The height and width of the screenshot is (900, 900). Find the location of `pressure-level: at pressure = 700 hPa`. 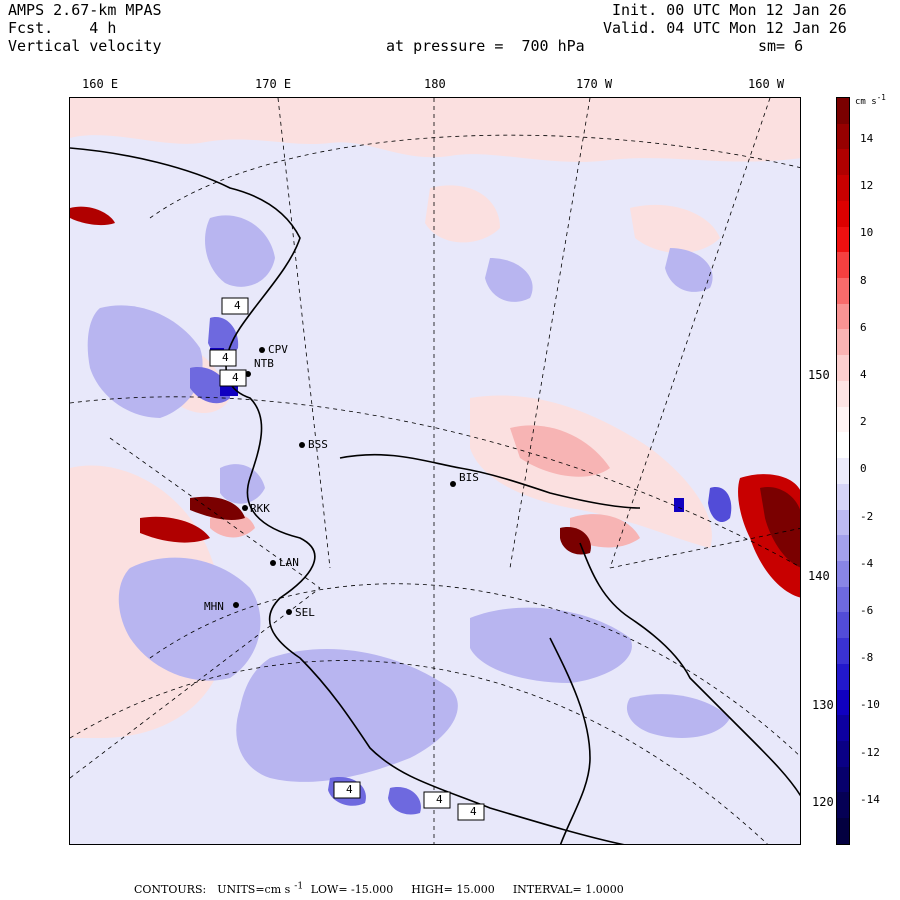

pressure-level: at pressure = 700 hPa is located at coordinates (485, 46).